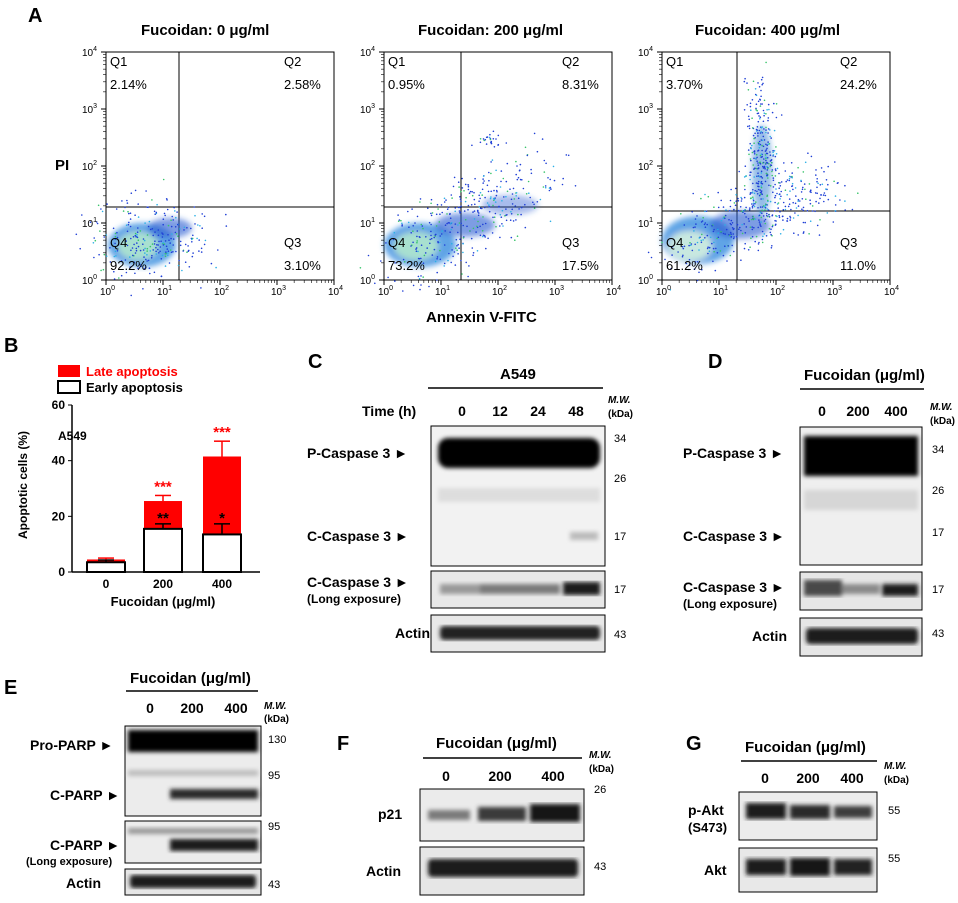 Image resolution: width=958 pixels, height=903 pixels. I want to click on blot-row-sublabel: (S473), so click(707, 827).